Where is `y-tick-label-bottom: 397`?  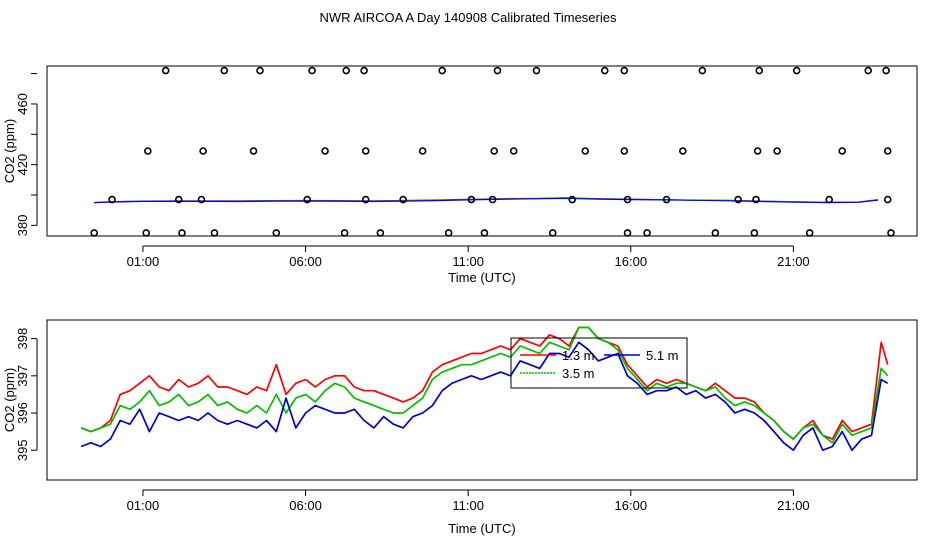
y-tick-label-bottom: 397 is located at coordinates (22, 376).